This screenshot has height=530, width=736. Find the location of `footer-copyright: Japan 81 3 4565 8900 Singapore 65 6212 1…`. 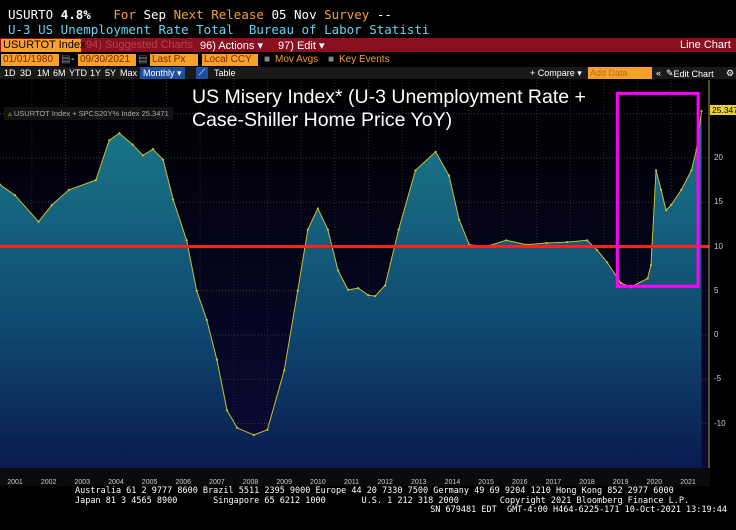

footer-copyright: Japan 81 3 4565 8900 Singapore 65 6212 1… is located at coordinates (382, 500).